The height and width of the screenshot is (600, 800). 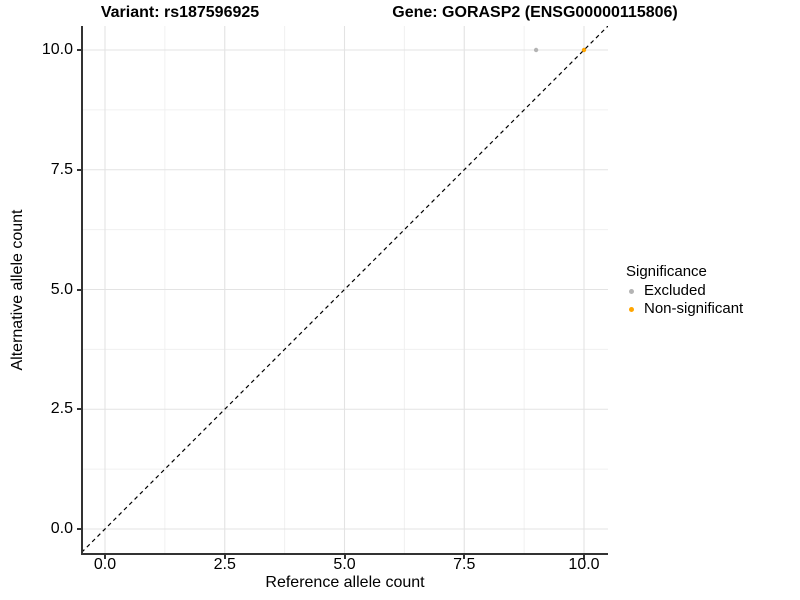 What do you see at coordinates (464, 564) in the screenshot?
I see `x-tick-label: 7.5` at bounding box center [464, 564].